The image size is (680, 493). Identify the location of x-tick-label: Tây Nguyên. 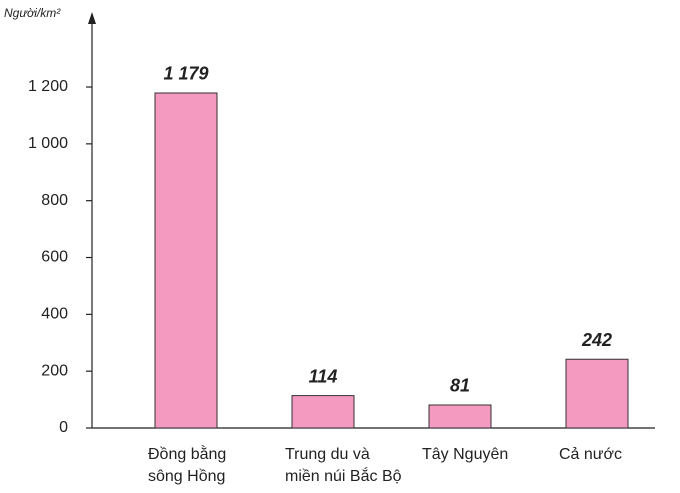
(465, 454).